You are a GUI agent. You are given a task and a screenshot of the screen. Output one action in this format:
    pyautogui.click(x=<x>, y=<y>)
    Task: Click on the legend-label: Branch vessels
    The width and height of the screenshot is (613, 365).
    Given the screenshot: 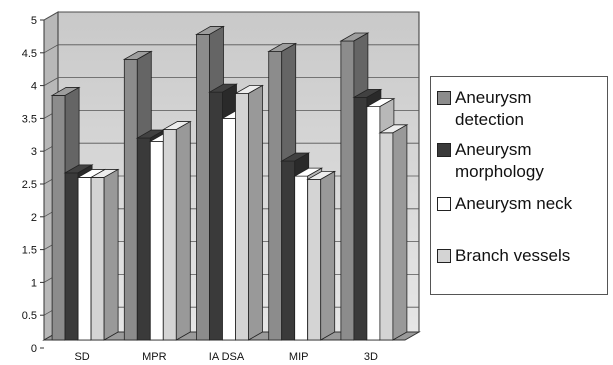 What is the action you would take?
    pyautogui.click(x=513, y=255)
    